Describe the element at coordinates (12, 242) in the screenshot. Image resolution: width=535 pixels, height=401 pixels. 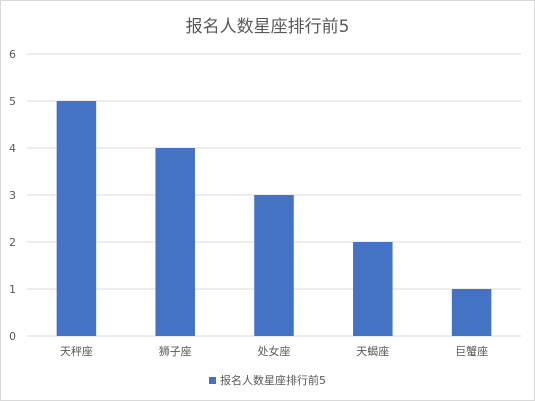
I see `y-tick-label: 2` at that location.